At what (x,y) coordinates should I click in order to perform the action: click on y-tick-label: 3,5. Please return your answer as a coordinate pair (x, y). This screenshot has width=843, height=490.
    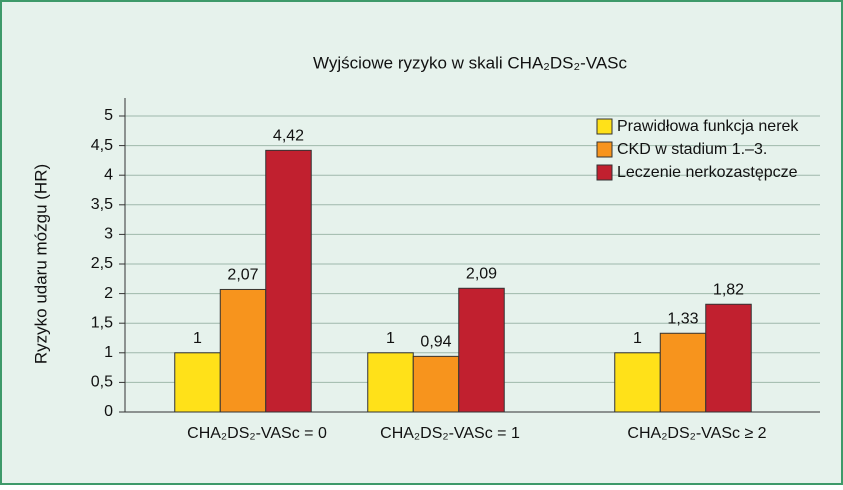
    Looking at the image, I should click on (102, 204).